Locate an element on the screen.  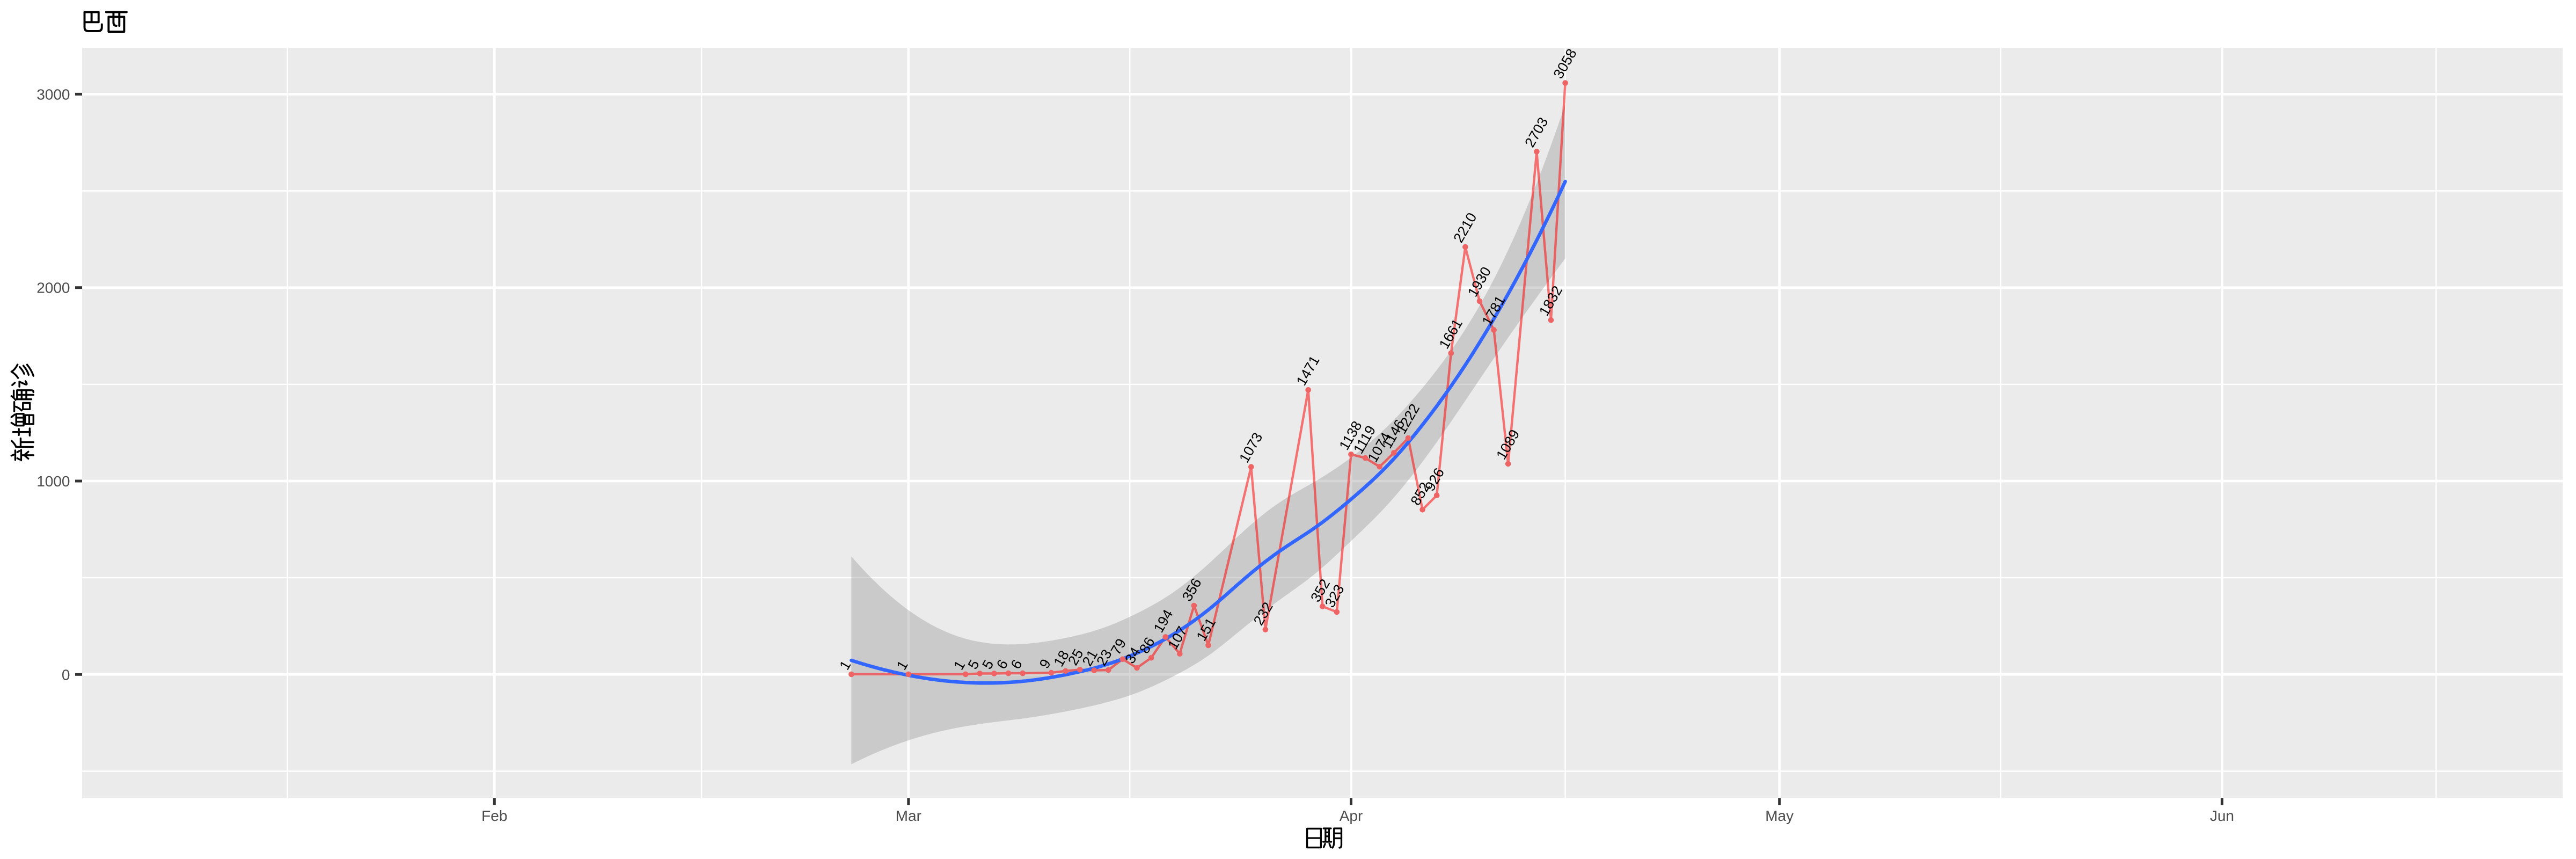
svg-text: 0 is located at coordinates (66, 674).